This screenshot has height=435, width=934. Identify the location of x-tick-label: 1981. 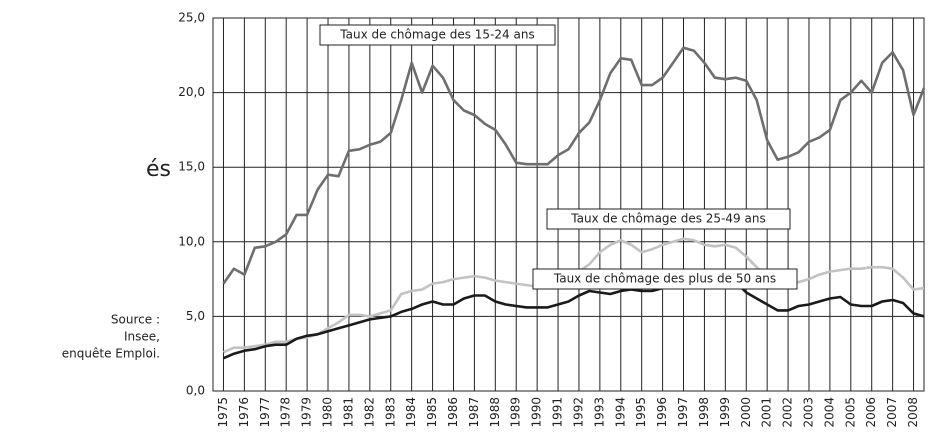
(348, 412).